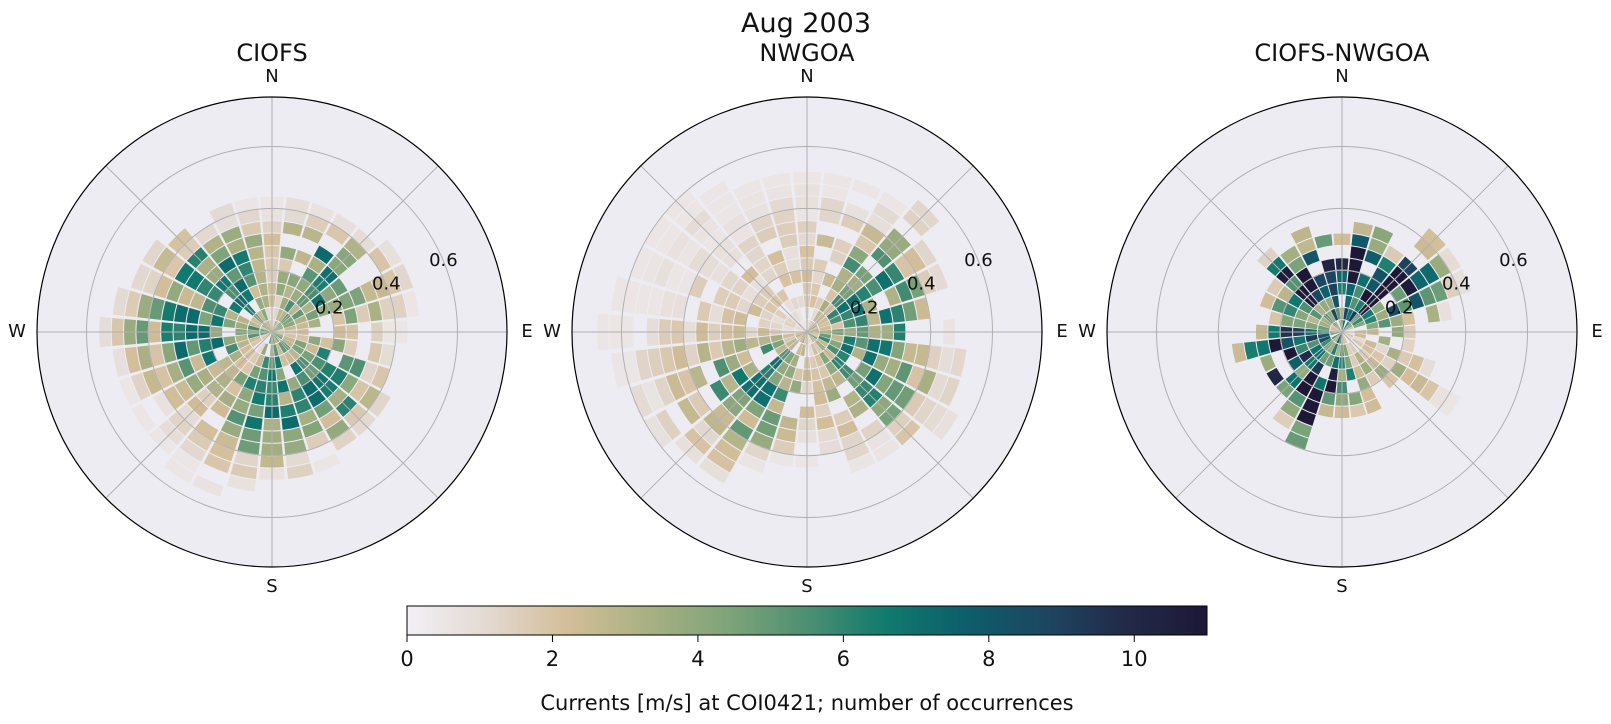 The image size is (1611, 724). What do you see at coordinates (807, 620) in the screenshot?
I see `colorbar-gradient` at bounding box center [807, 620].